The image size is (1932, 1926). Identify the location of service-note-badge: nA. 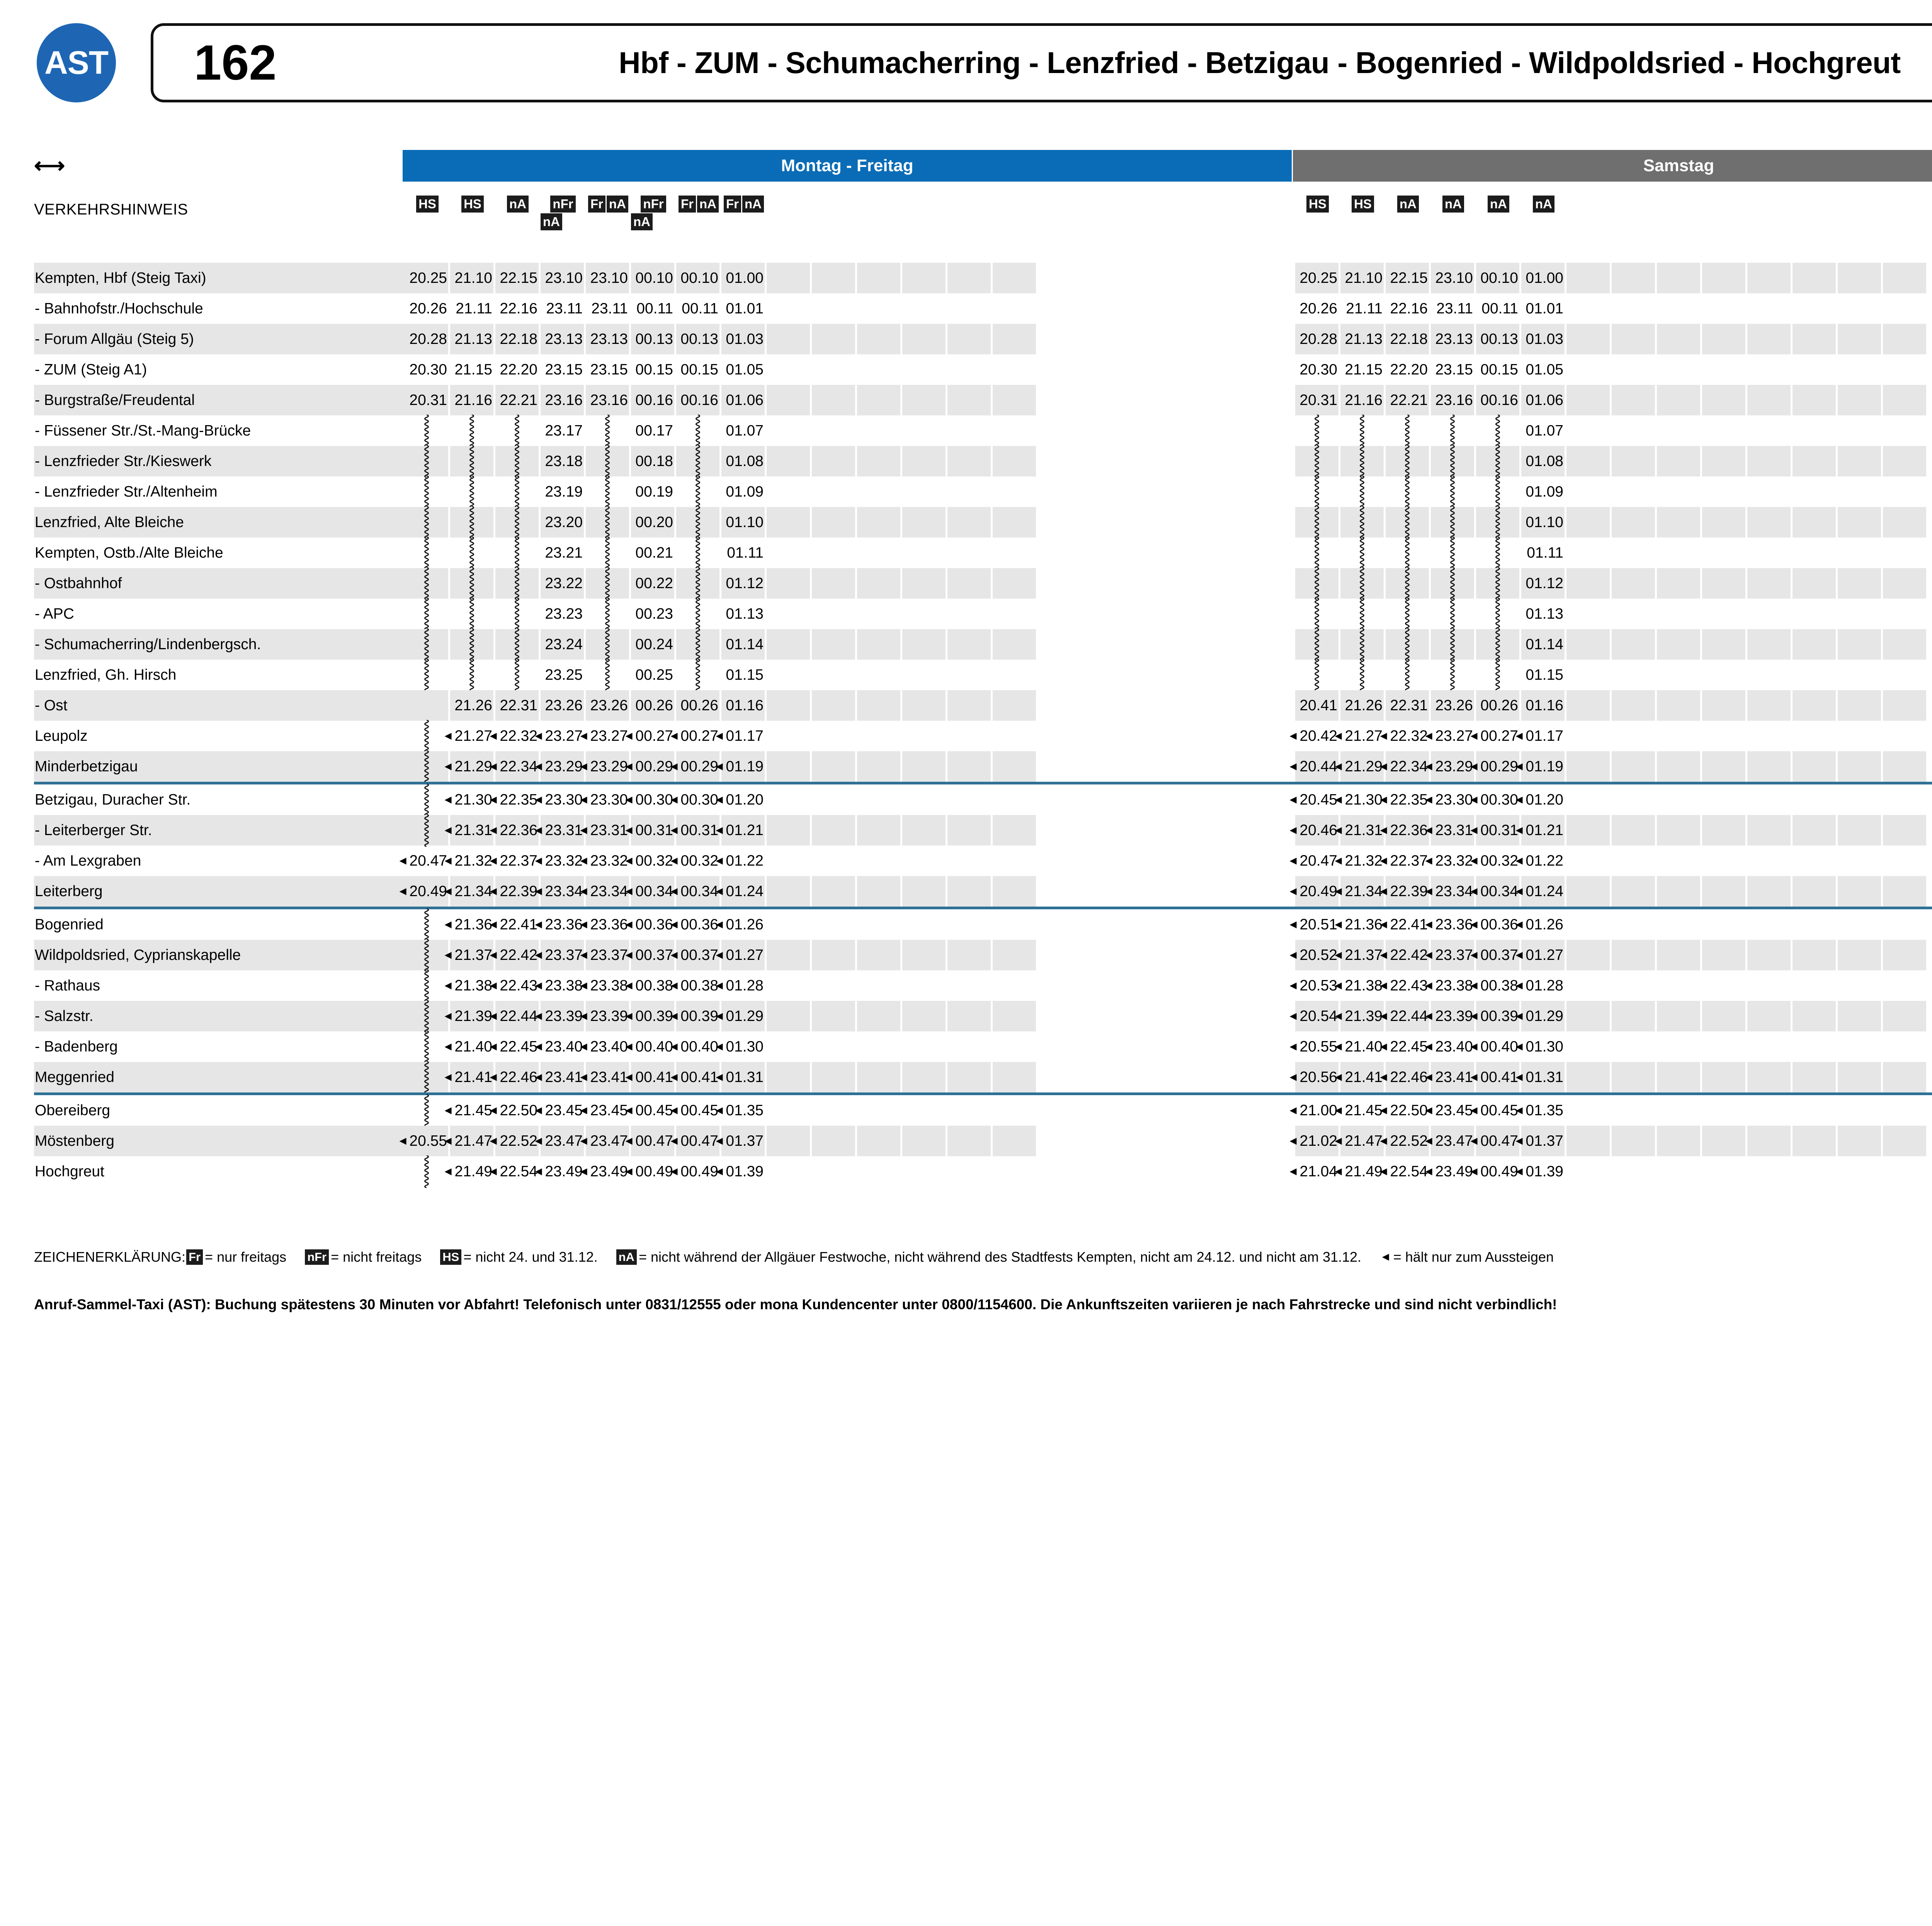
(1408, 204).